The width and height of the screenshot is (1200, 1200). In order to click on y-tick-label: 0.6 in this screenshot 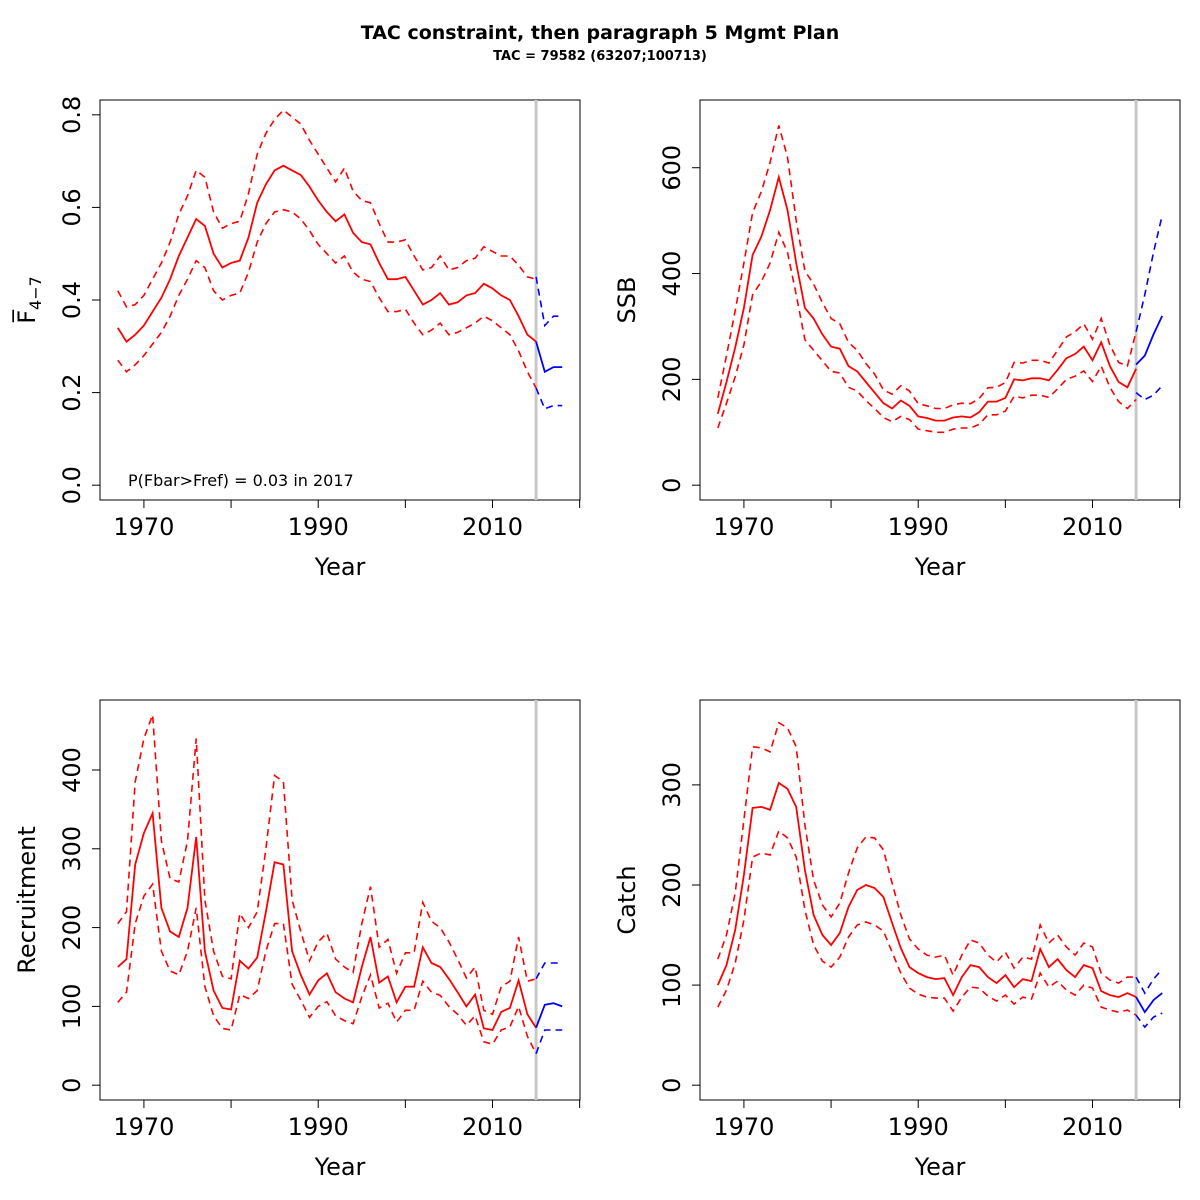, I will do `click(72, 207)`.